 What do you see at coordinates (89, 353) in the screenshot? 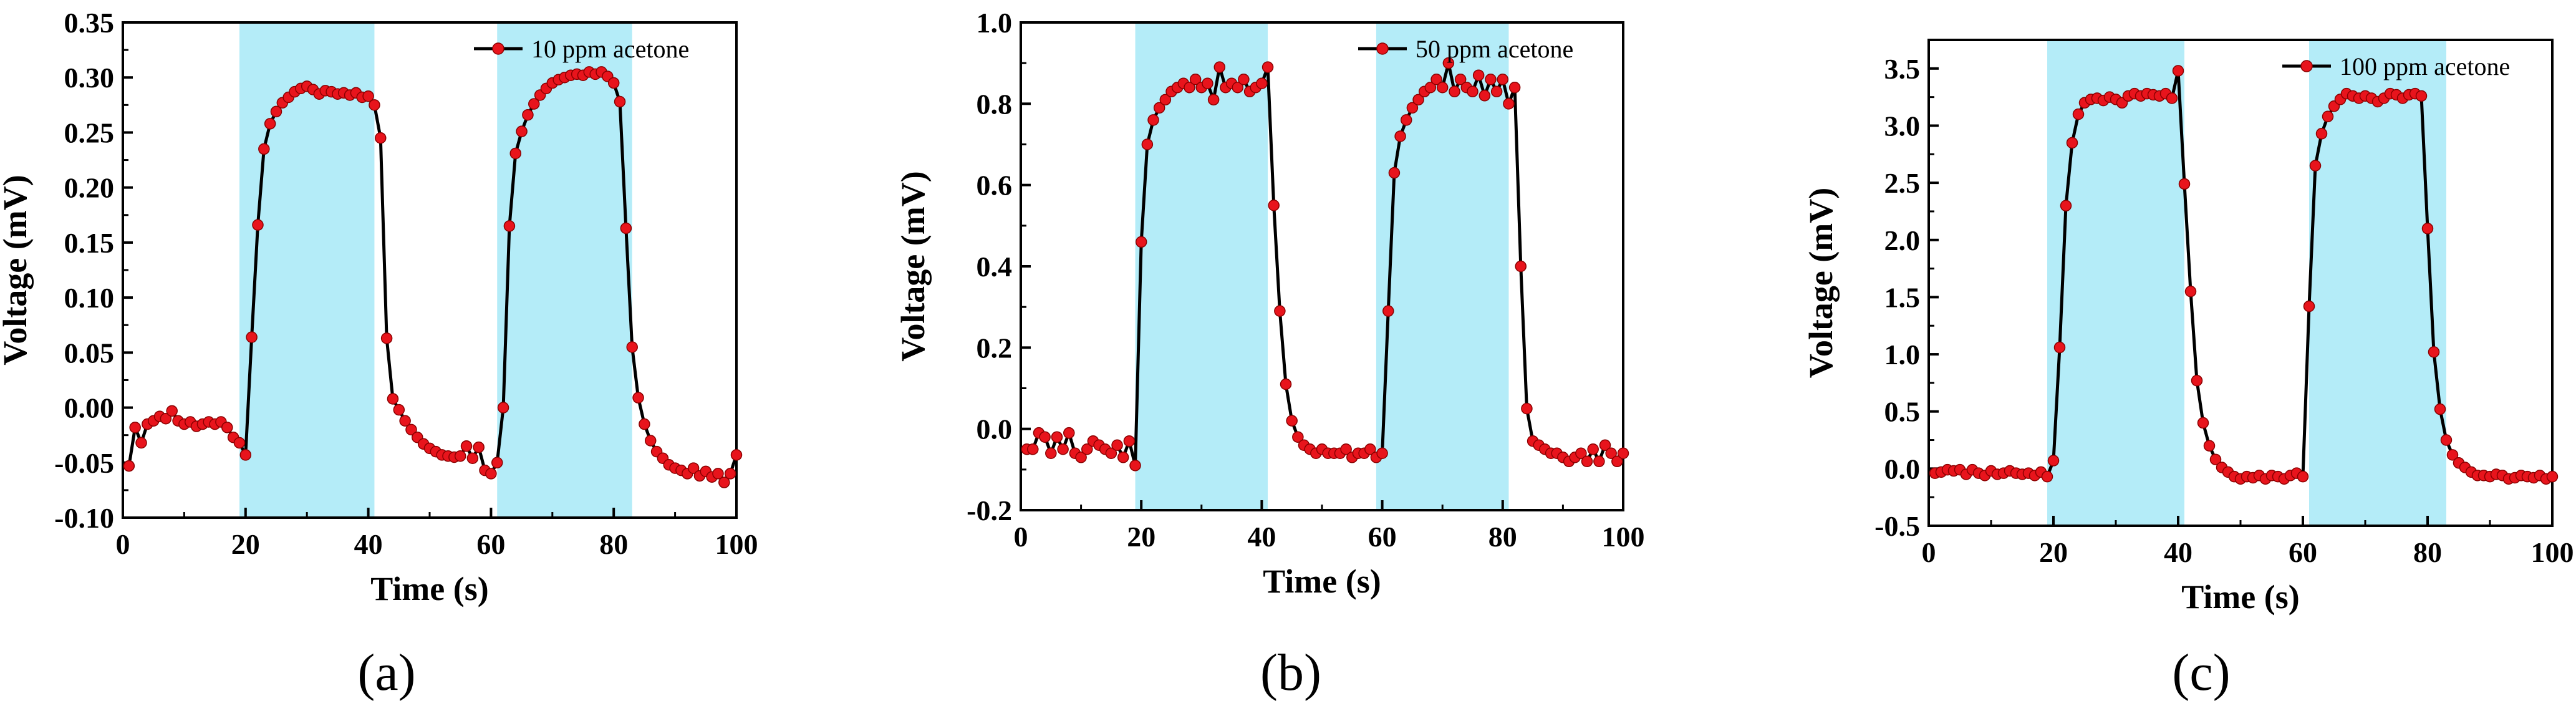
I see `y-tick-label: 0.05` at bounding box center [89, 353].